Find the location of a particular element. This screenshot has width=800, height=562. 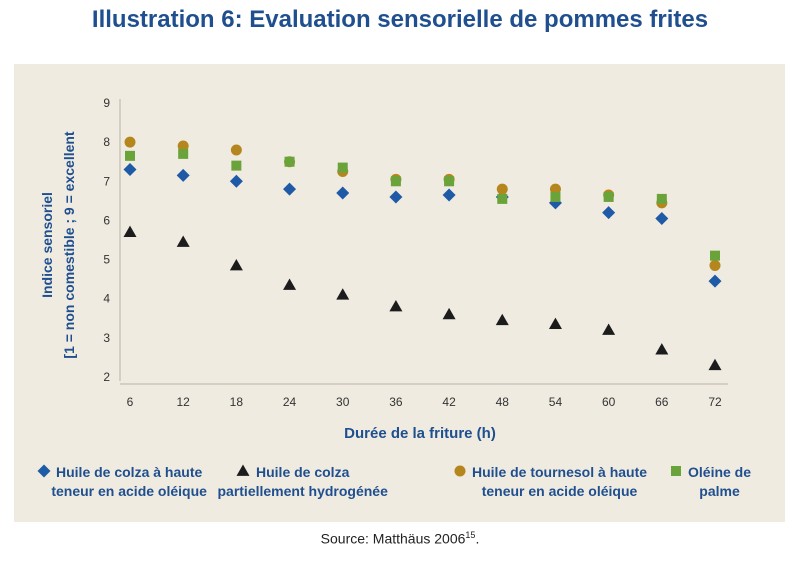

y-tick-label: 6 is located at coordinates (106, 220).